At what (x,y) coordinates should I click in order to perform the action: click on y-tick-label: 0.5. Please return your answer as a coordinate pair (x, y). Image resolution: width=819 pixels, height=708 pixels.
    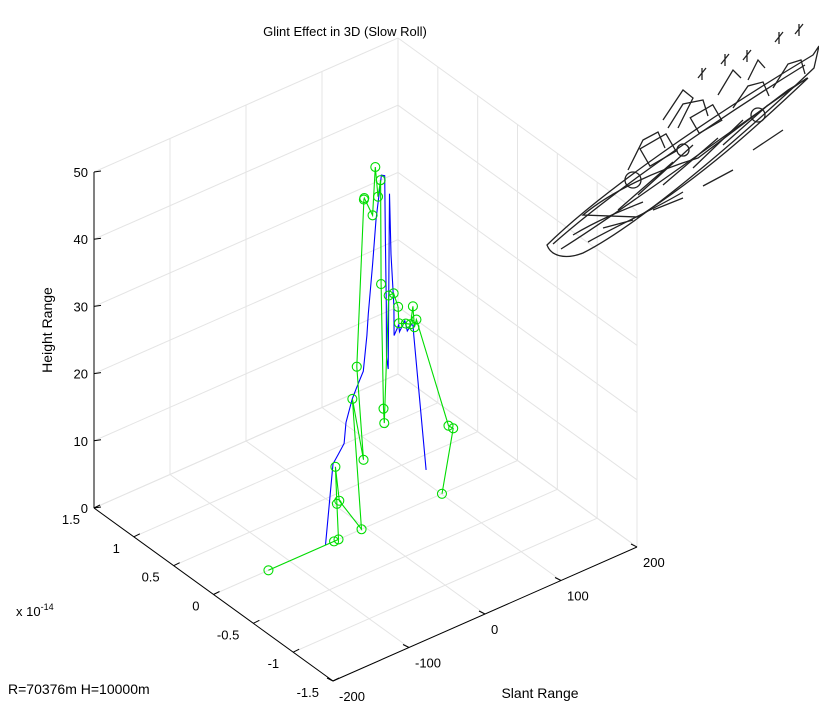
    Looking at the image, I should click on (151, 577).